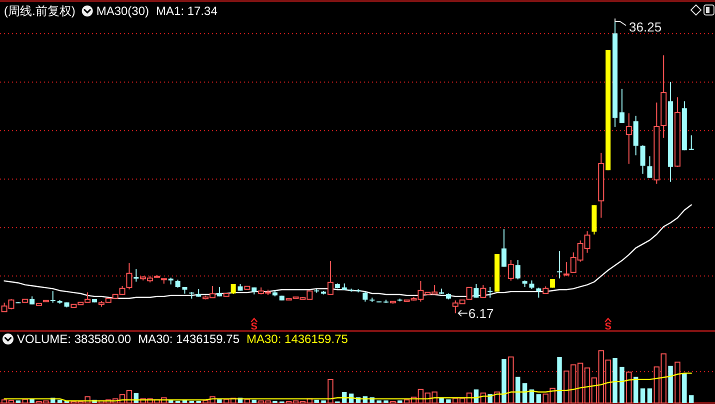  What do you see at coordinates (481, 314) in the screenshot?
I see `annotation: 6.17` at bounding box center [481, 314].